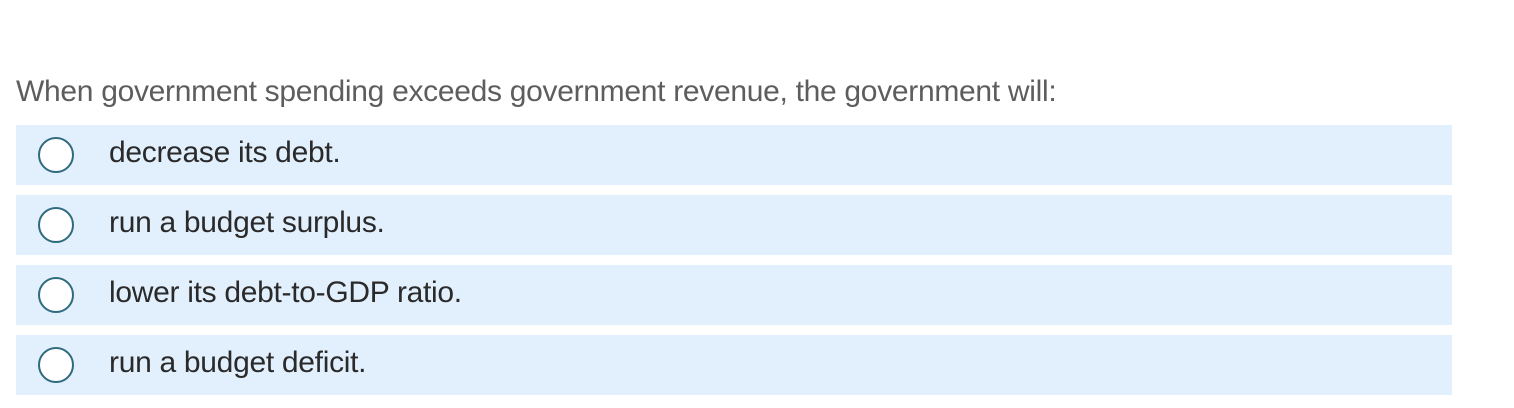  I want to click on option-budget-deficit: run a budget deficit., so click(734, 365).